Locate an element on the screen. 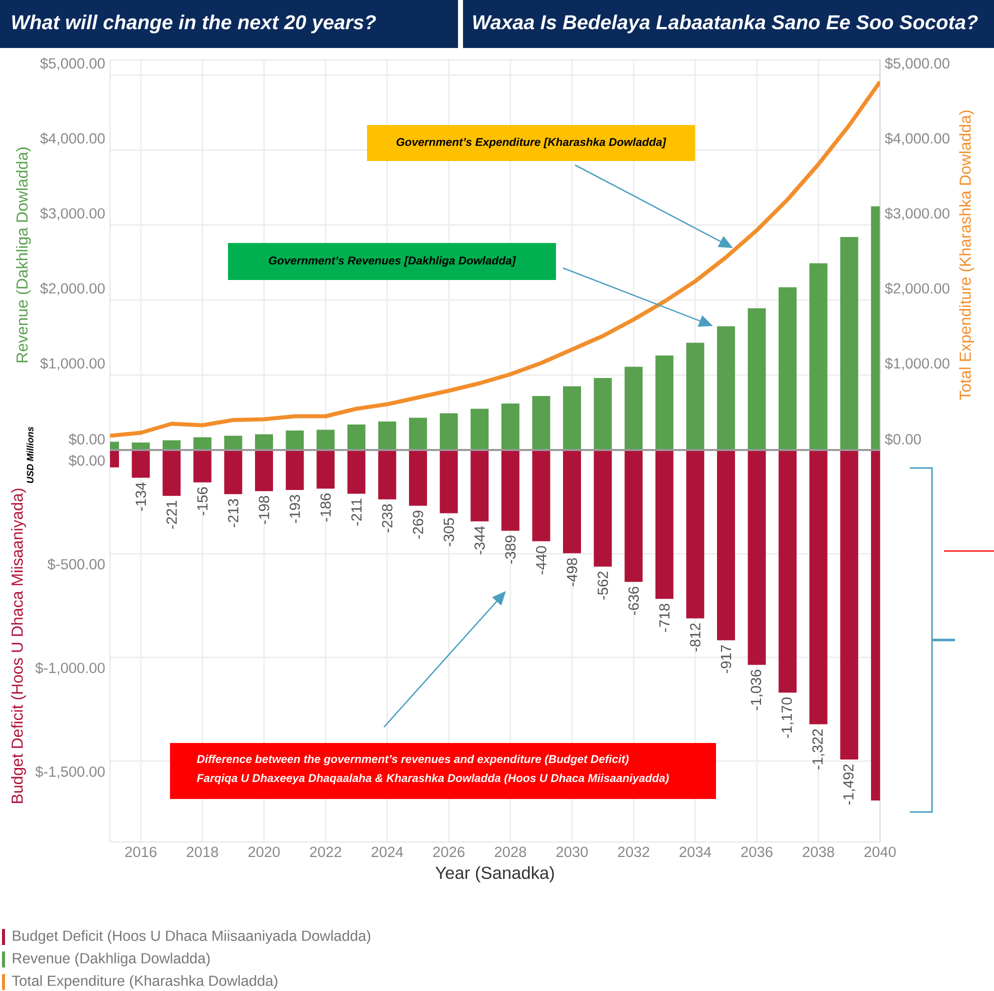 Image resolution: width=994 pixels, height=991 pixels. chart-title: What will change in the next 20 years? is located at coordinates (194, 24).